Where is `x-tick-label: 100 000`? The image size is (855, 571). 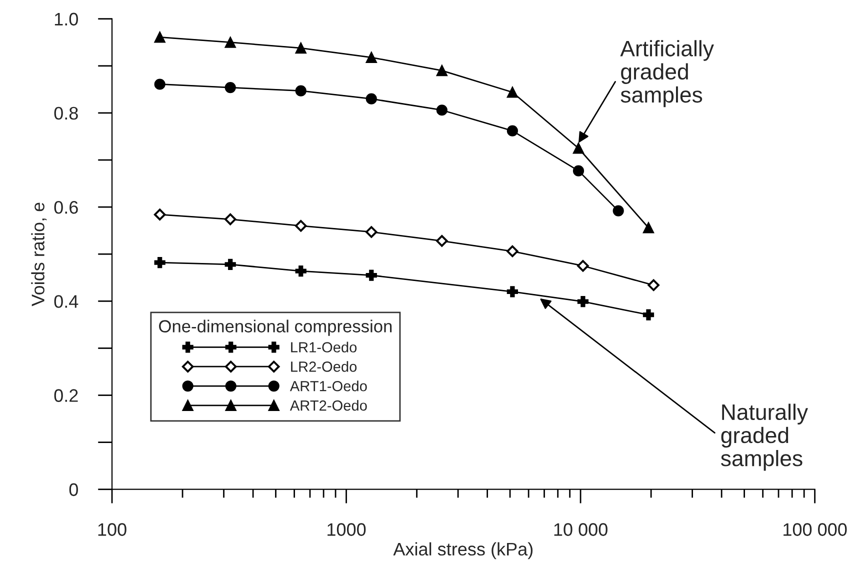 x-tick-label: 100 000 is located at coordinates (815, 529).